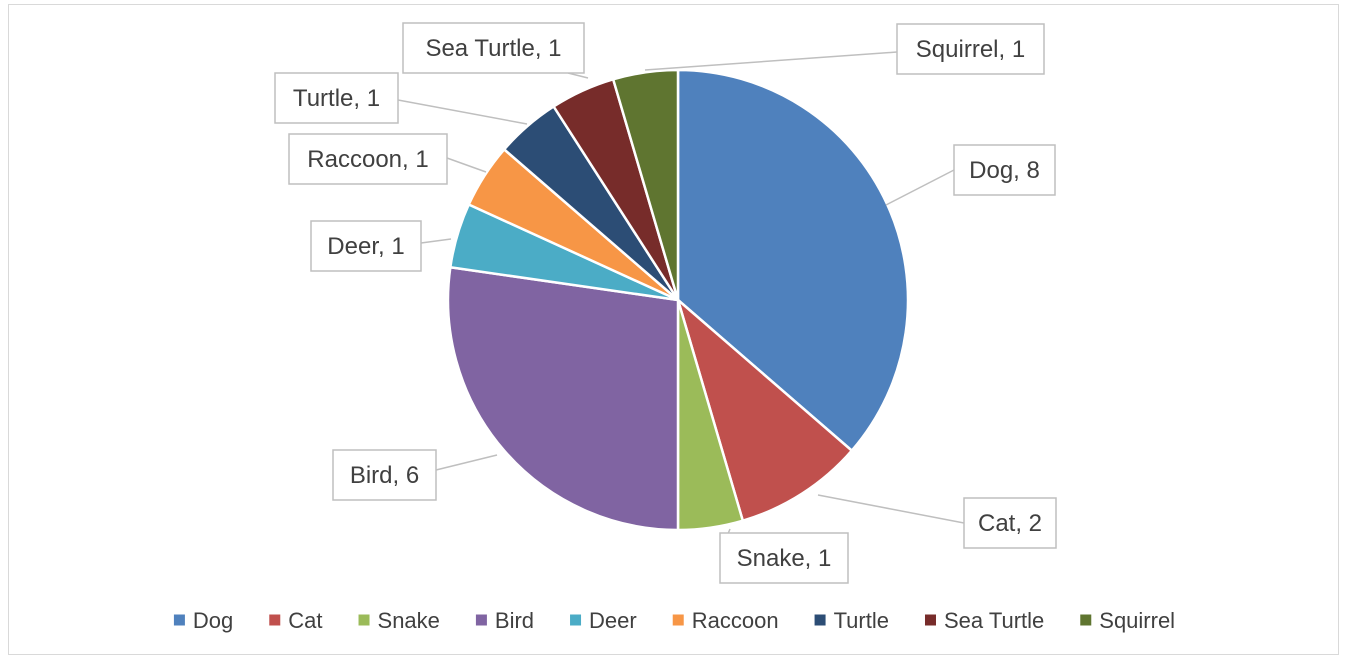 Image resolution: width=1349 pixels, height=661 pixels. I want to click on legend-item-cat: Cat, so click(296, 620).